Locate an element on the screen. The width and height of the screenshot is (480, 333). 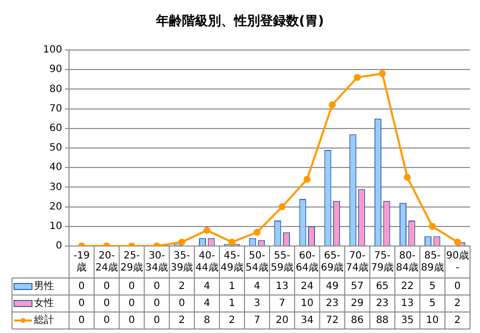
x-tick-label: 40-44歳 is located at coordinates (207, 262).